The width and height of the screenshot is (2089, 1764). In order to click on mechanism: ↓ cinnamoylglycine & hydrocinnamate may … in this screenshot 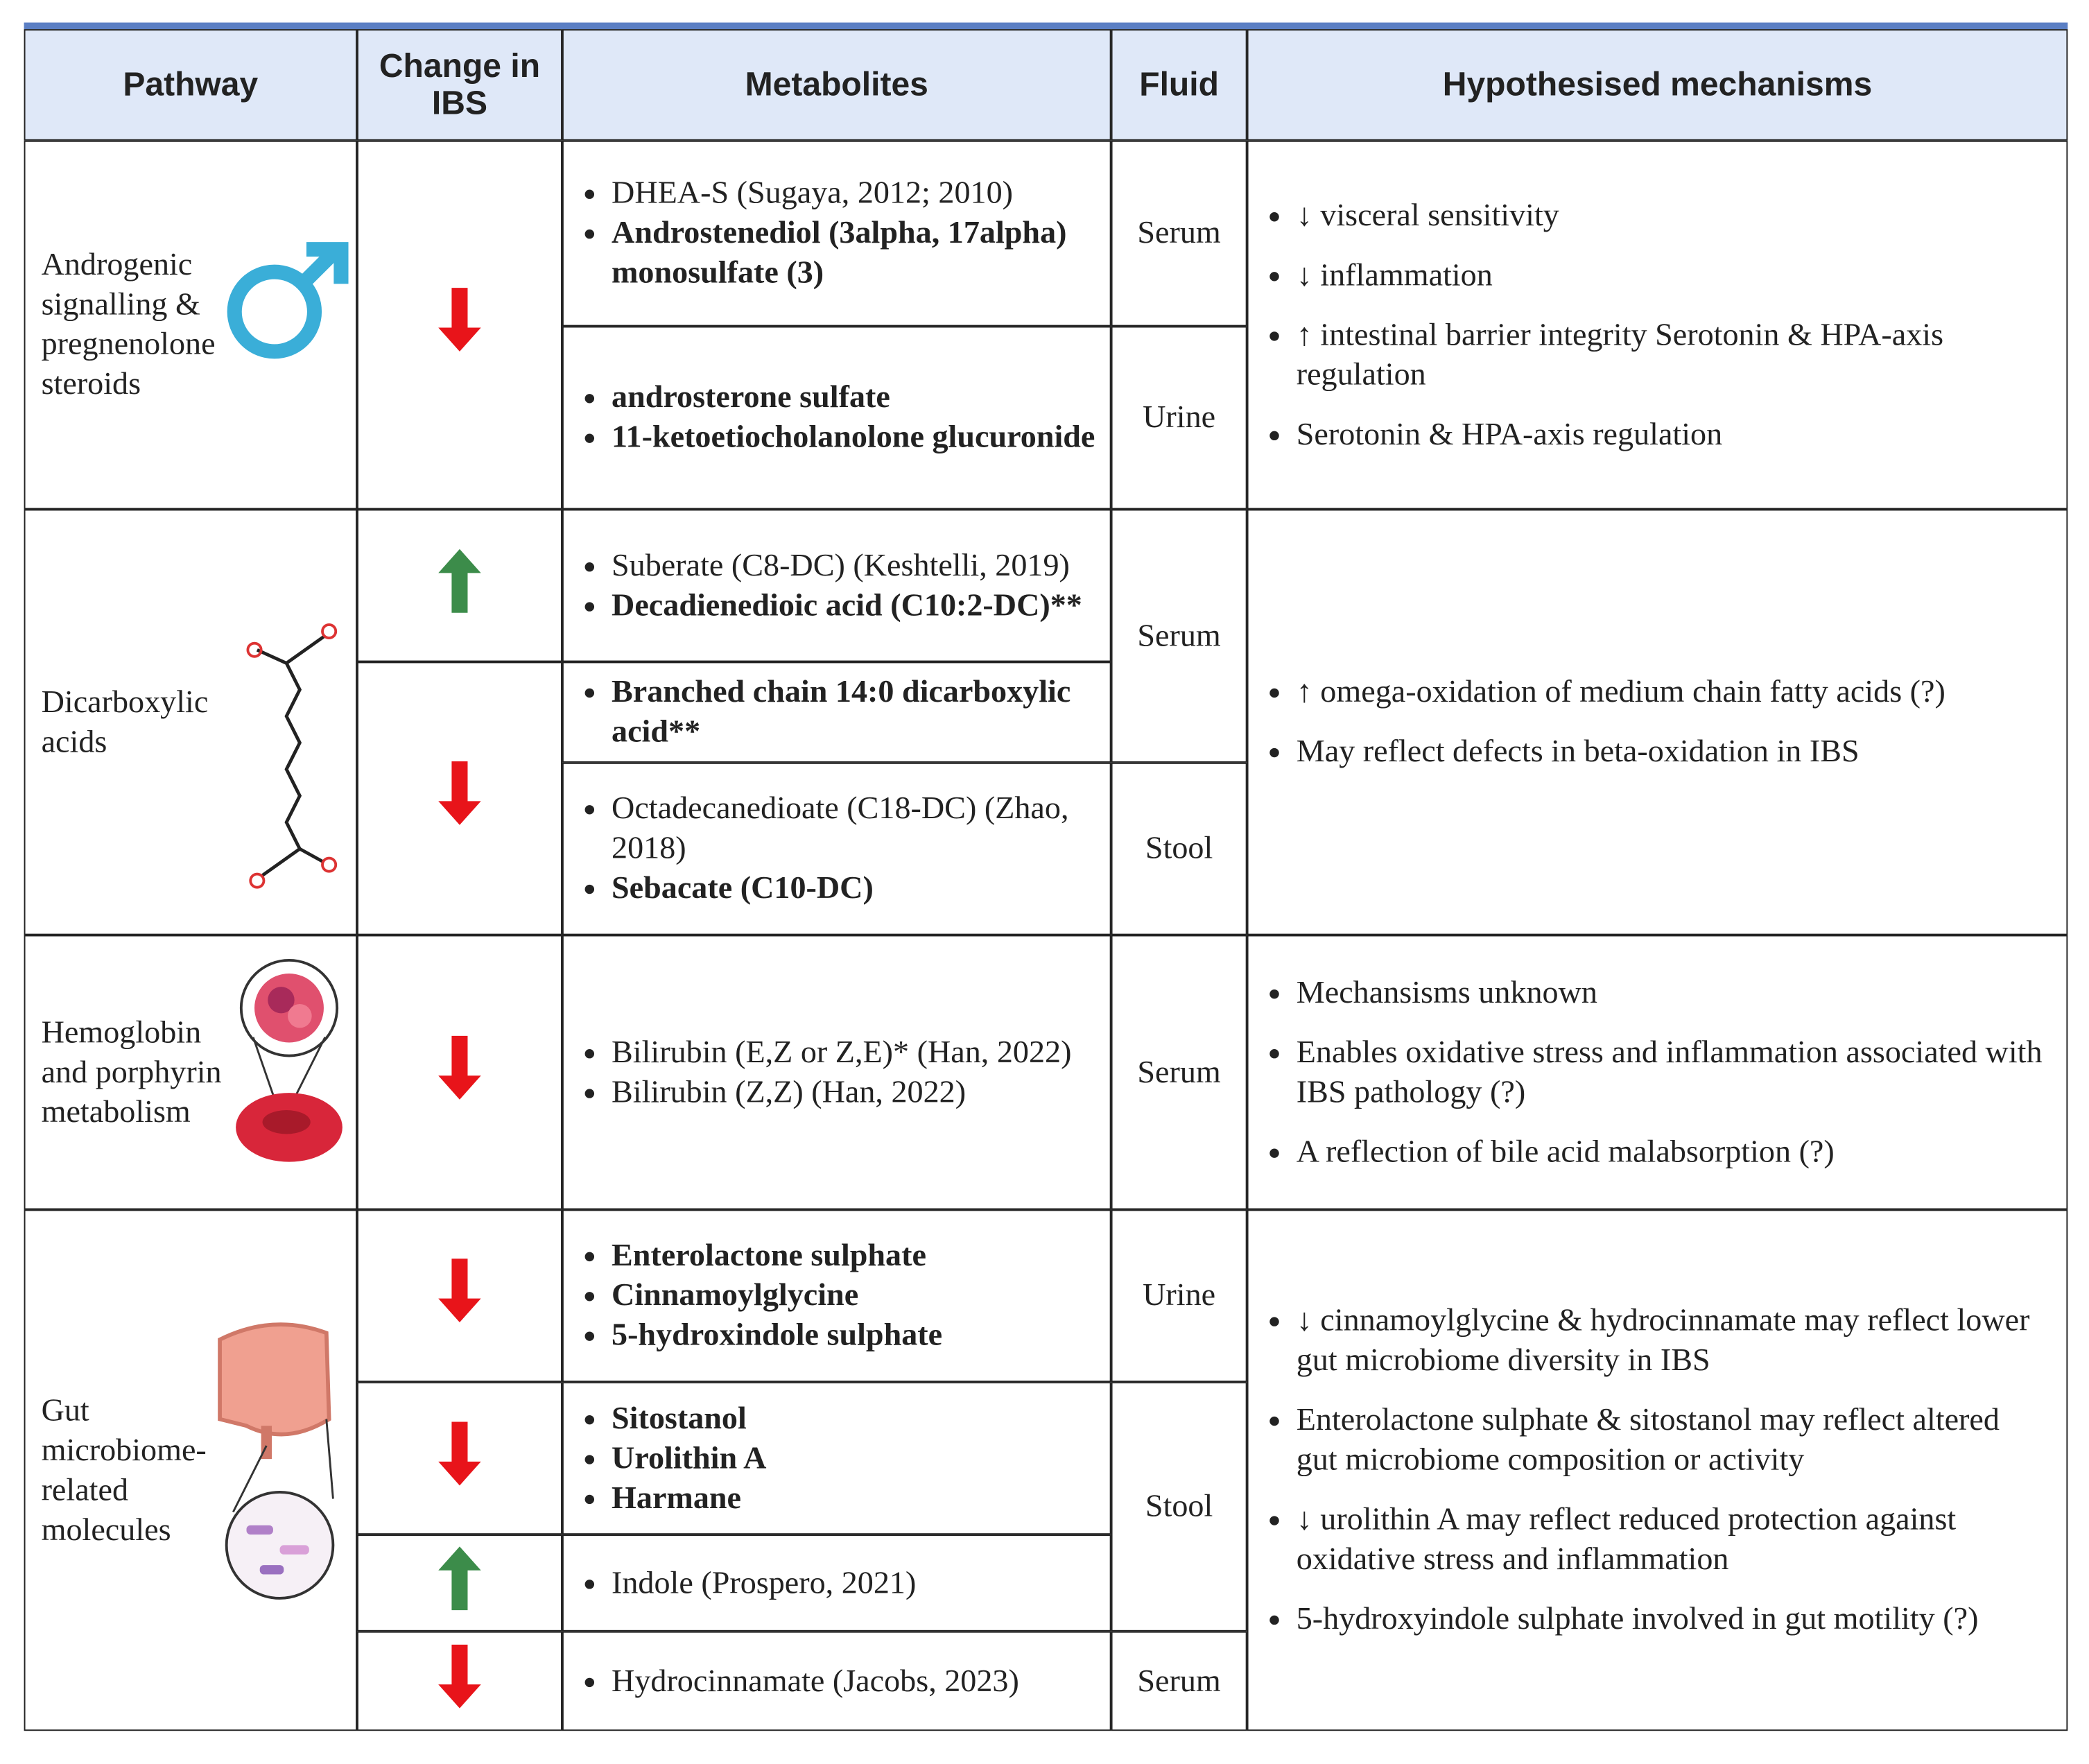, I will do `click(1672, 1341)`.